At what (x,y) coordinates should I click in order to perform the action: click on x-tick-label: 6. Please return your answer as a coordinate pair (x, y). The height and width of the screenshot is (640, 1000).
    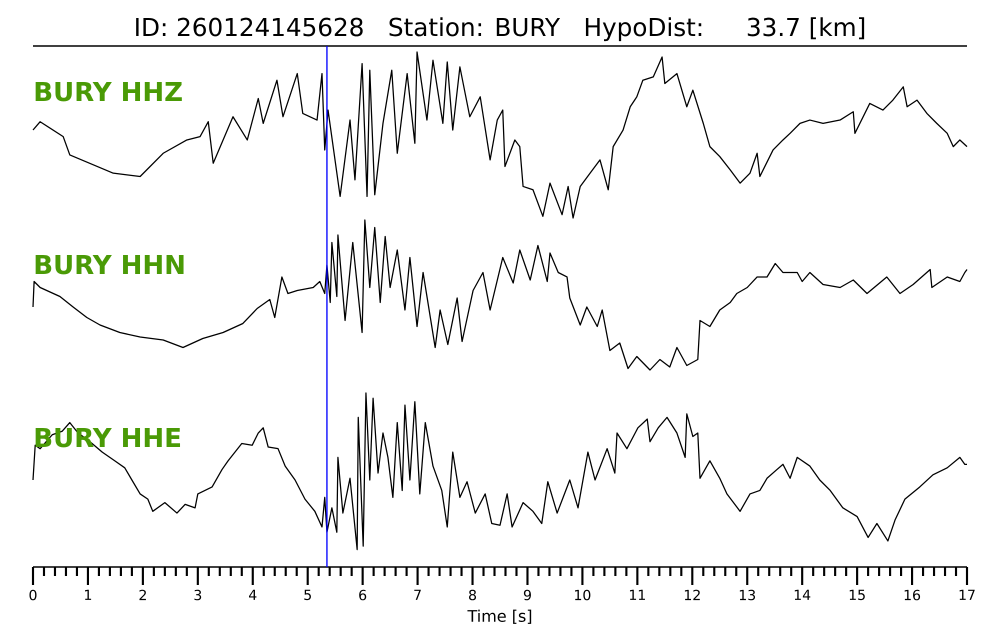
    Looking at the image, I should click on (362, 595).